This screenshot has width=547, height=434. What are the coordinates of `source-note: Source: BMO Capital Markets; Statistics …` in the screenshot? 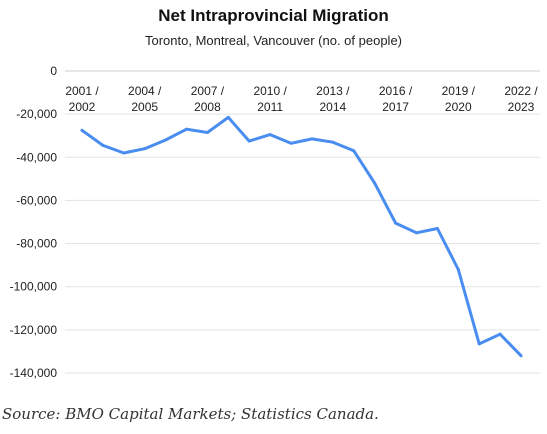 It's located at (190, 414).